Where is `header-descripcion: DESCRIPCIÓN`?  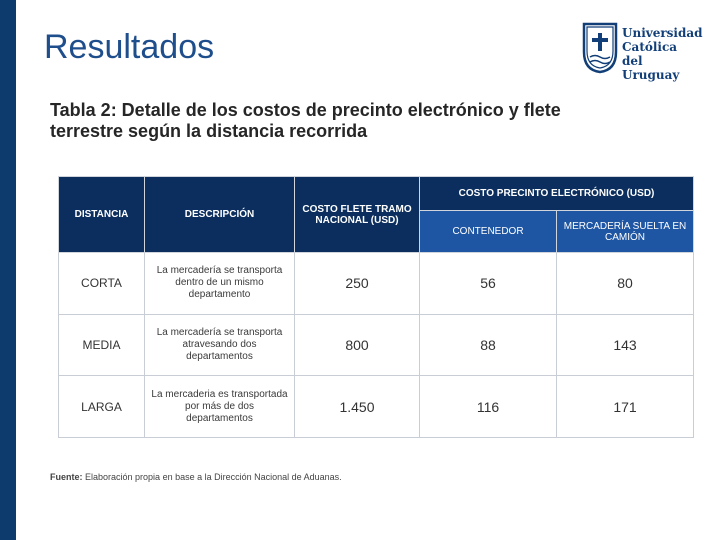 header-descripcion: DESCRIPCIÓN is located at coordinates (219, 214).